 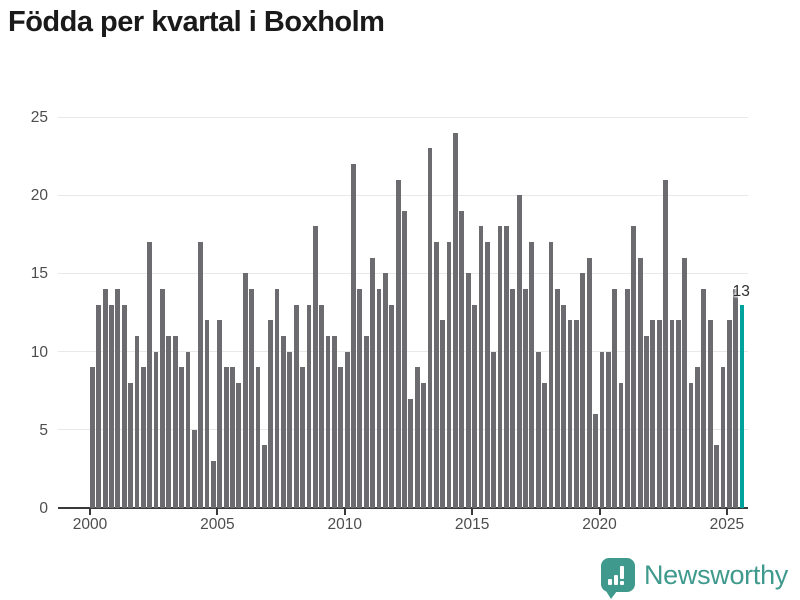 I want to click on exclamation-dot, so click(x=621, y=583).